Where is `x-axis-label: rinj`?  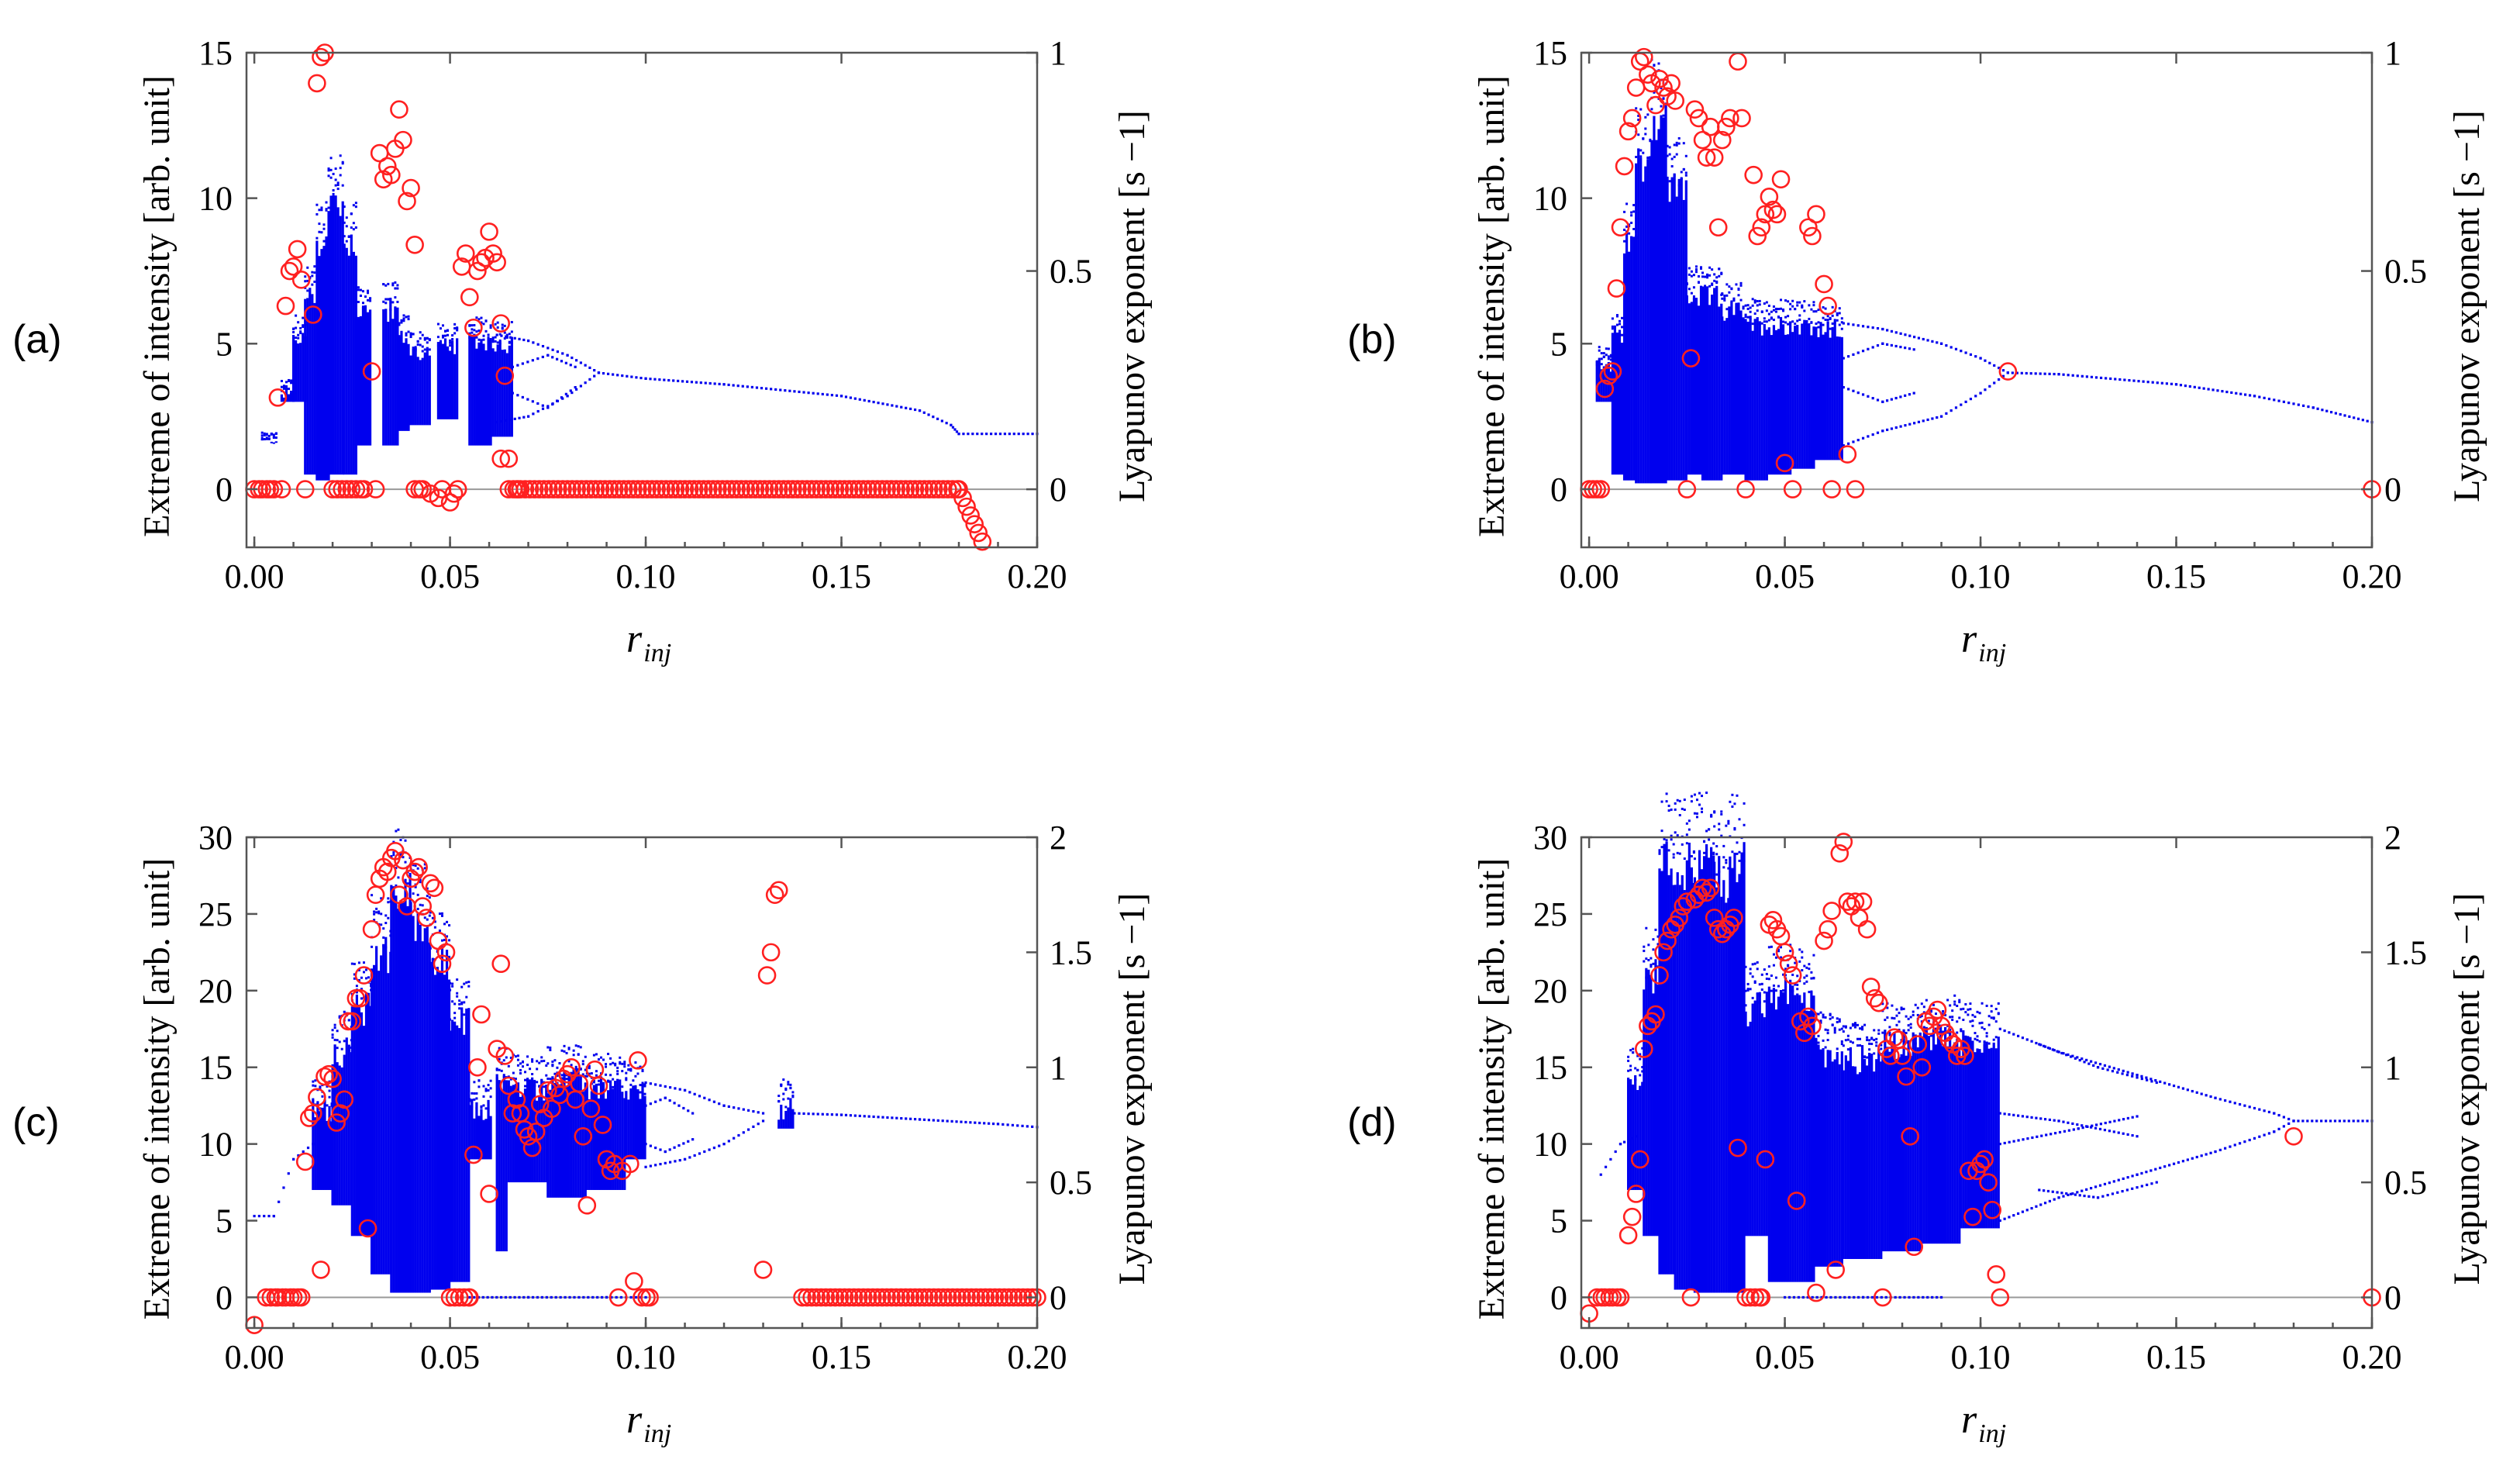
x-axis-label: rinj is located at coordinates (1983, 1423).